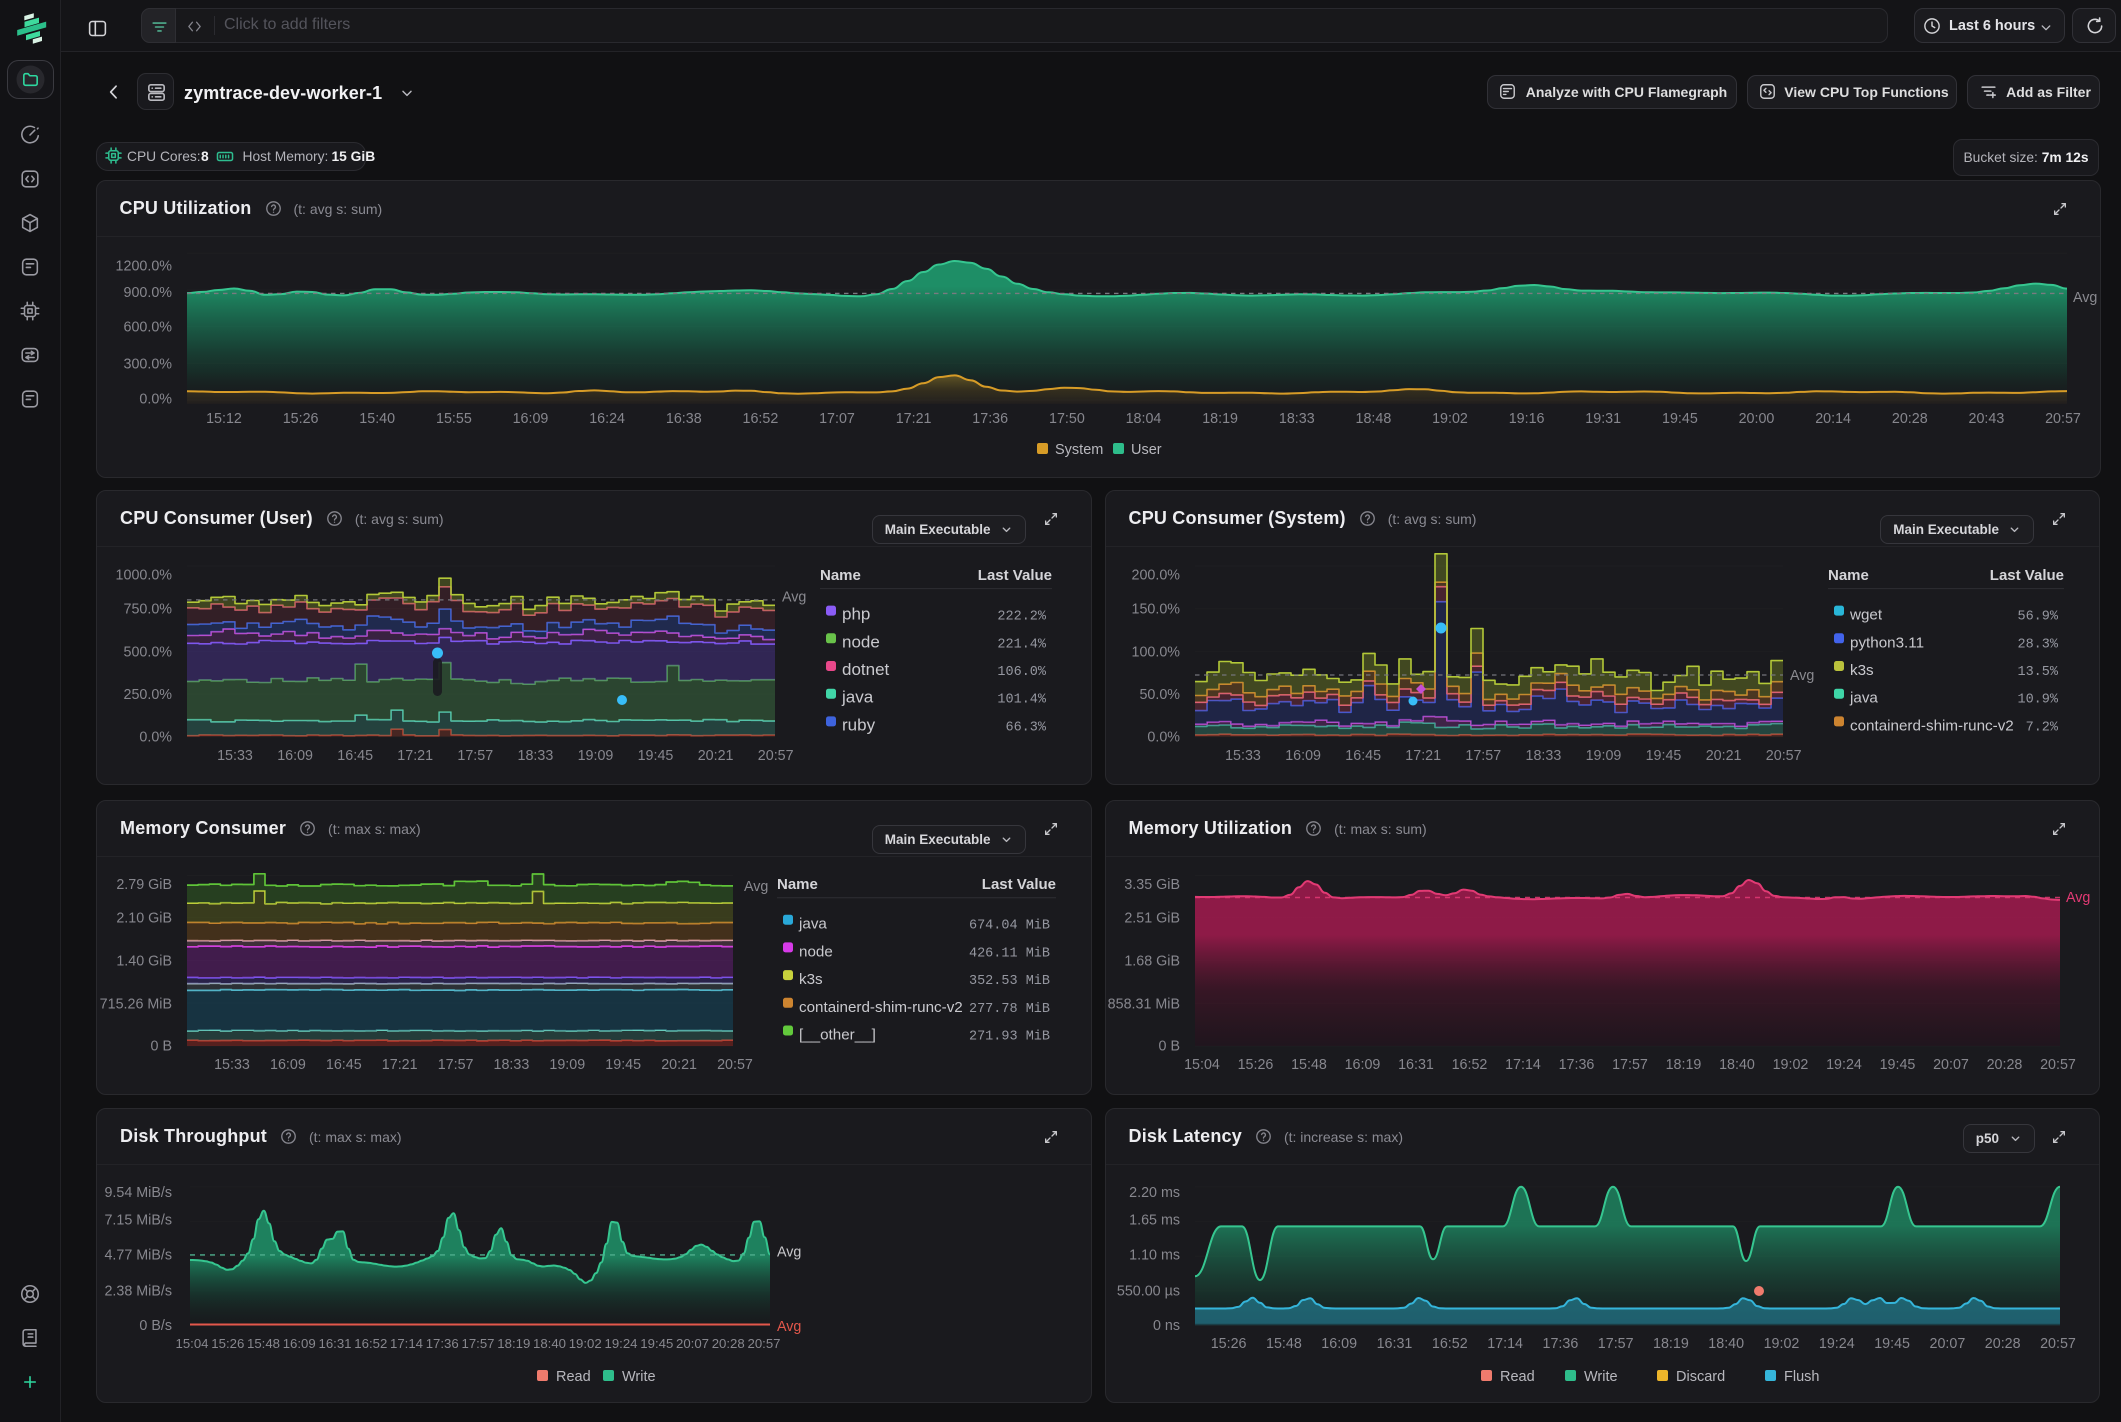 This screenshot has width=2121, height=1422. Describe the element at coordinates (2037, 617) in the screenshot. I see `svg-text: 56.9%` at that location.